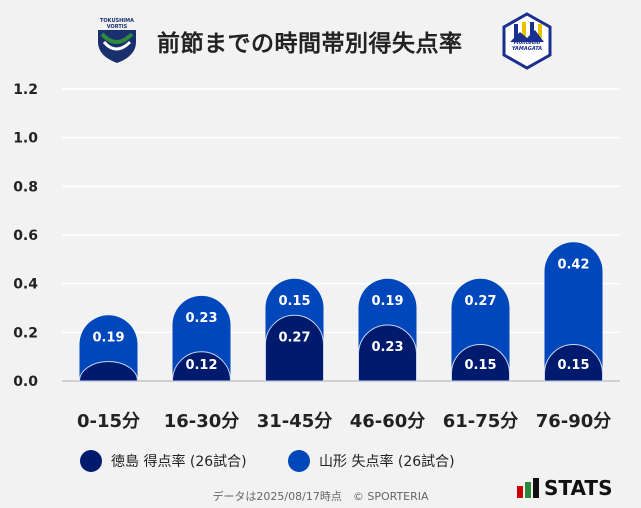 This screenshot has height=508, width=641. I want to click on data-label-away: 0.27, so click(480, 301).